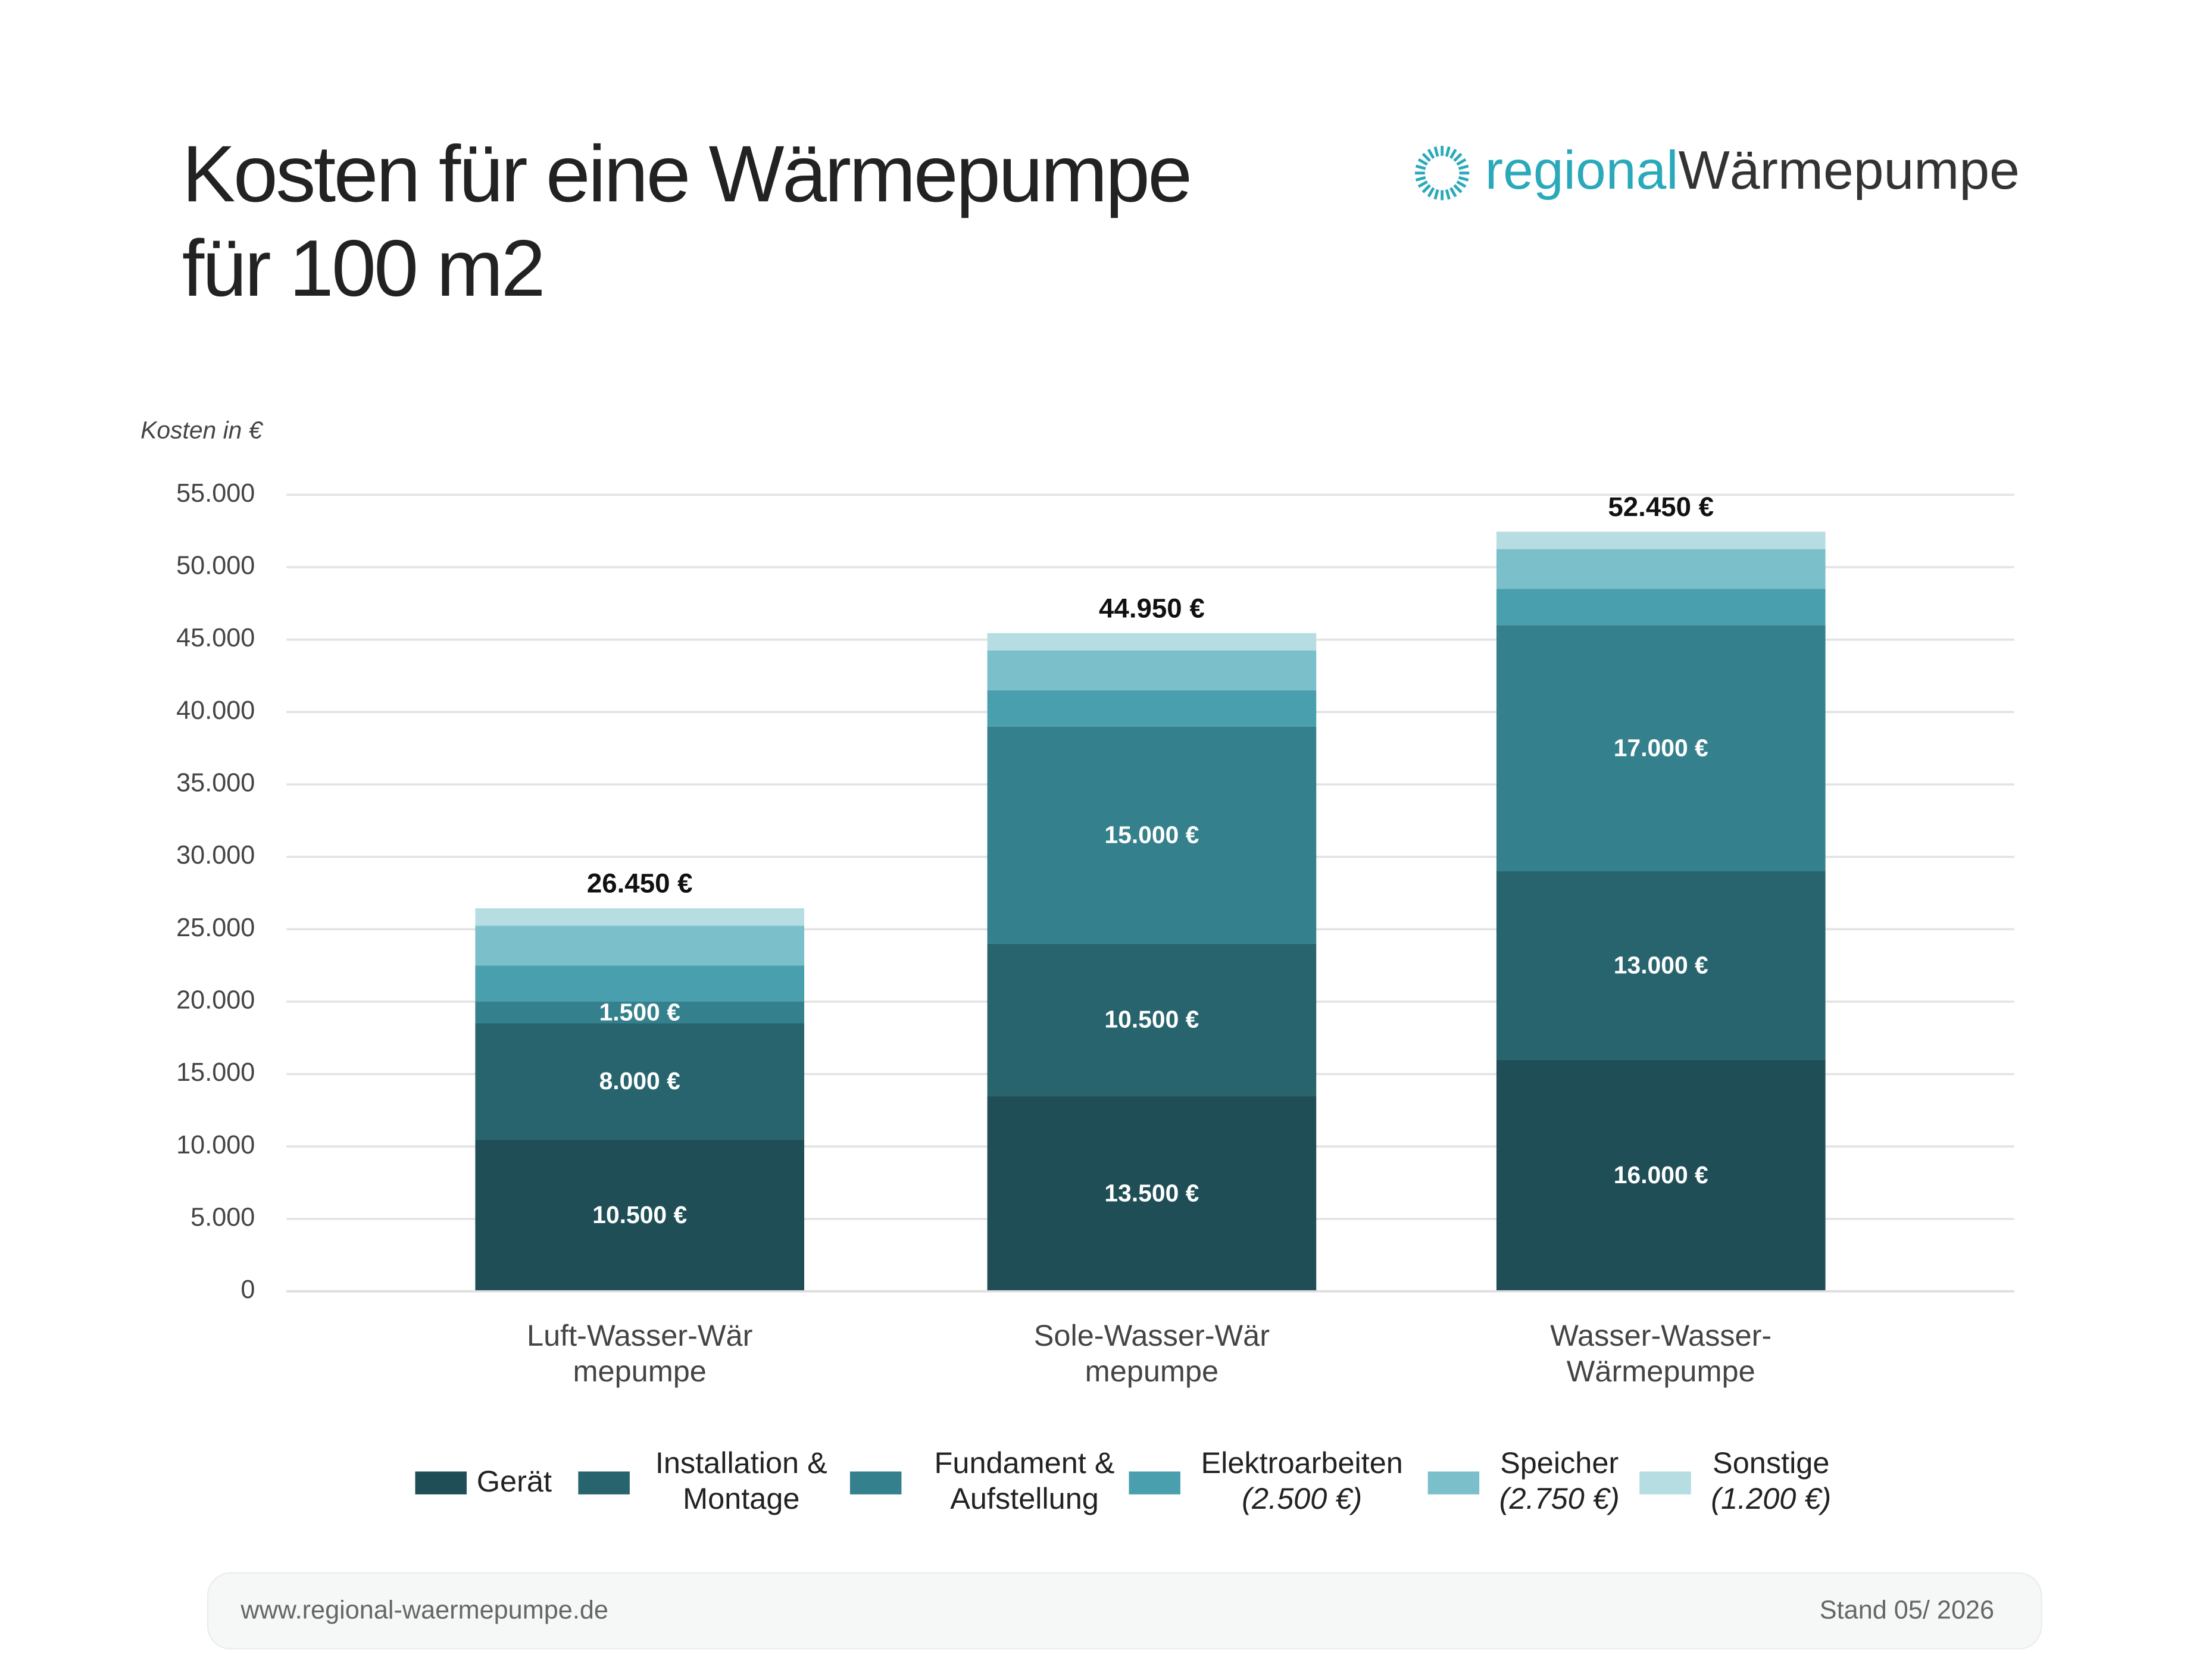 This screenshot has height=1676, width=2212. What do you see at coordinates (215, 783) in the screenshot?
I see `y-tick-label: 35.000` at bounding box center [215, 783].